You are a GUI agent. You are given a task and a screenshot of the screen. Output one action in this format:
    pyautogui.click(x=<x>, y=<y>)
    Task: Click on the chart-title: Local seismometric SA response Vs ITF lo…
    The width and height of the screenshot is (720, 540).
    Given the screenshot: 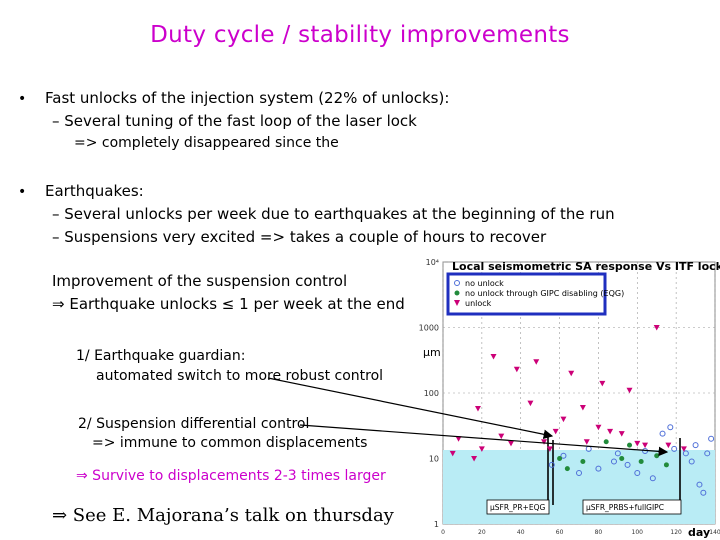 What is the action you would take?
    pyautogui.click(x=586, y=266)
    